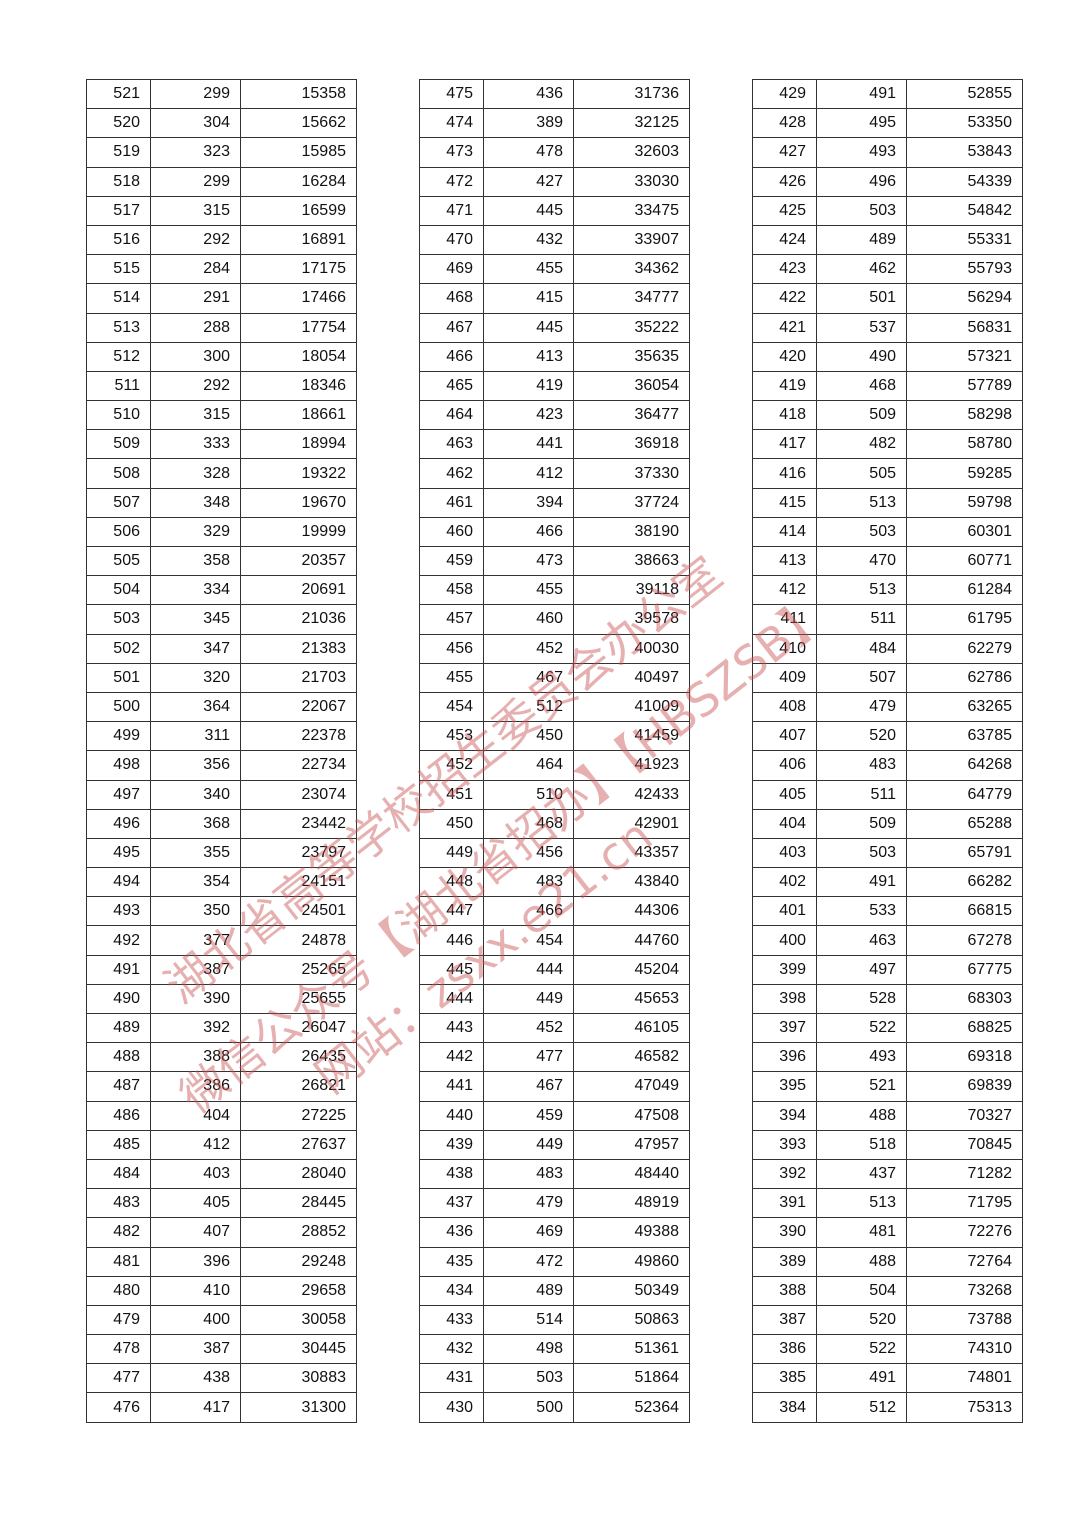 Image resolution: width=1080 pixels, height=1526 pixels. What do you see at coordinates (195, 1232) in the screenshot?
I see `count-cell: 407` at bounding box center [195, 1232].